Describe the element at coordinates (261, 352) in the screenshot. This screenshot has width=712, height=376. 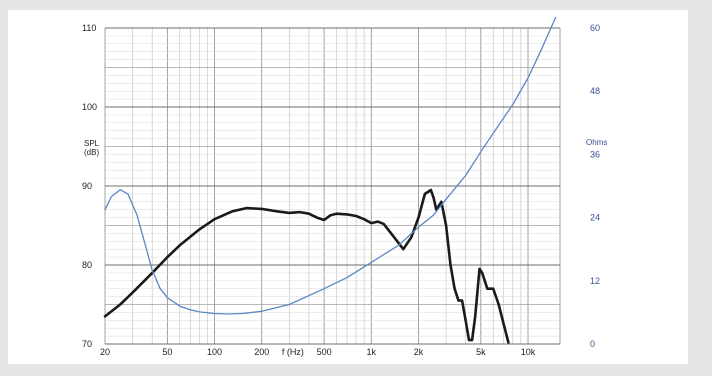
I see `x-tick-label: 200` at that location.